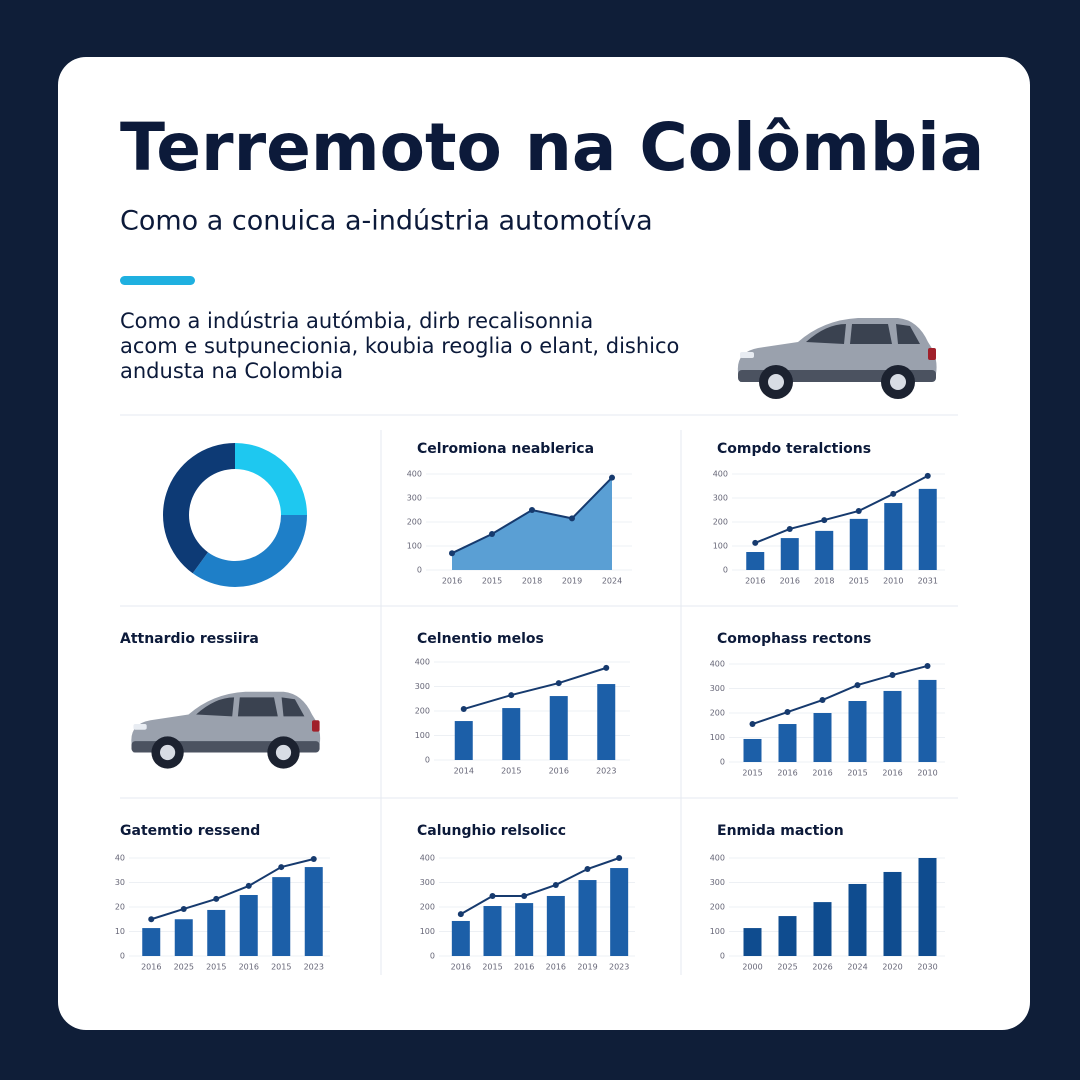 This screenshot has width=1080, height=1080. What do you see at coordinates (189, 639) in the screenshot?
I see `panel-title: Attnardio ressiira` at bounding box center [189, 639].